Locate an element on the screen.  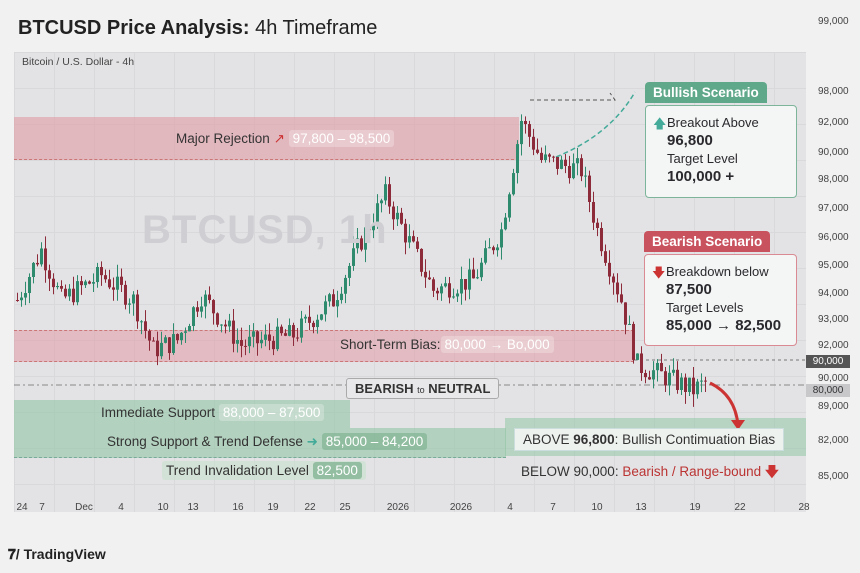
bearish-breakdown-value: 87,500 is located at coordinates (689, 289).